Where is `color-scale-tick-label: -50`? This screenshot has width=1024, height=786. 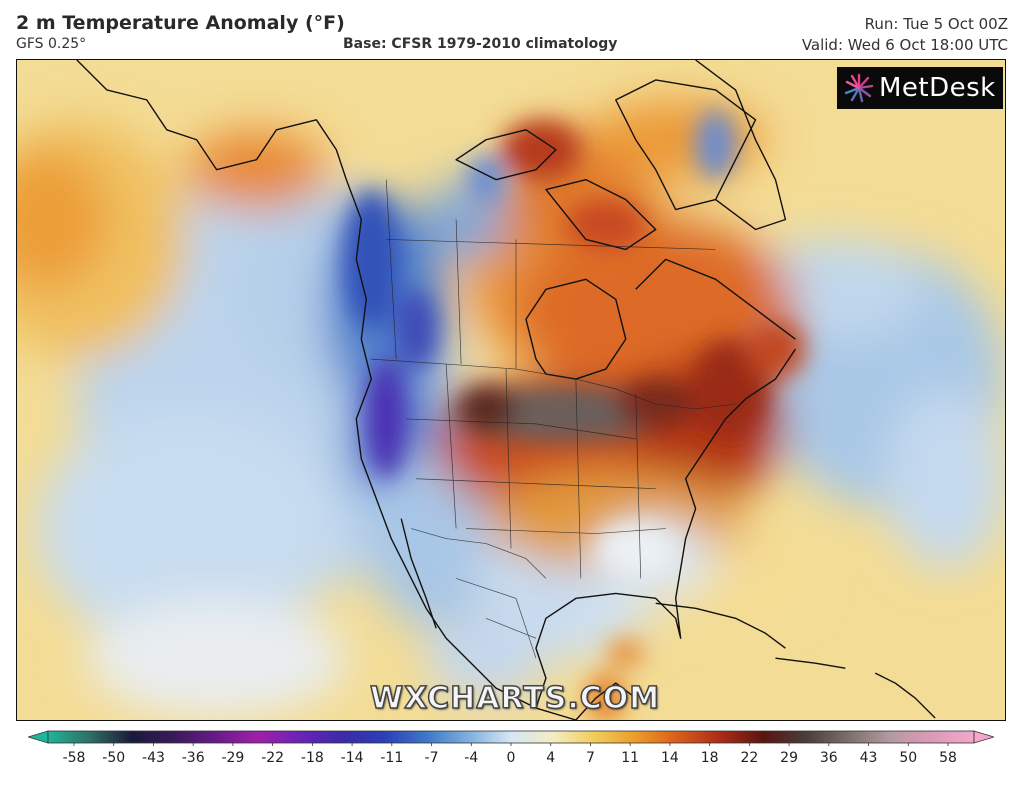
color-scale-tick-label: -50 is located at coordinates (114, 758).